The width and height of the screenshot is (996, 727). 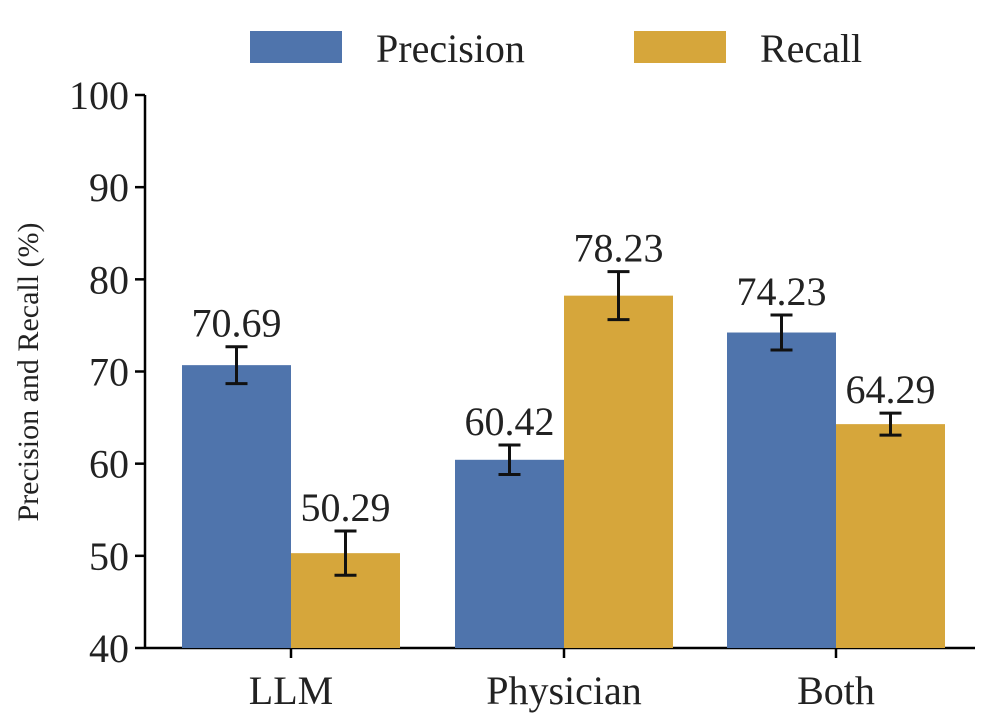 What do you see at coordinates (109, 279) in the screenshot?
I see `y-tick-label: 80` at bounding box center [109, 279].